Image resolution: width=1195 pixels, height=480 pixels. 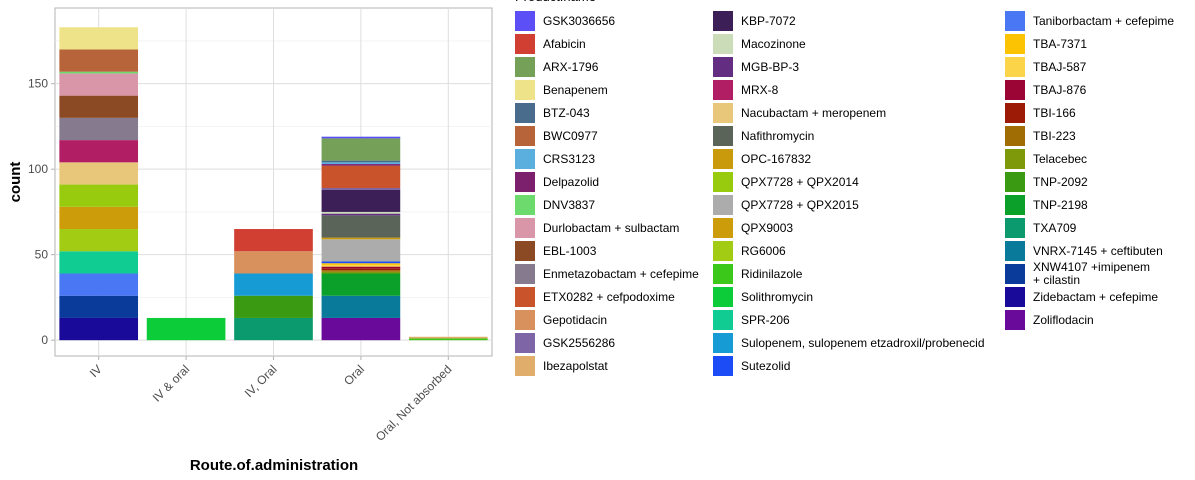 What do you see at coordinates (570, 135) in the screenshot?
I see `legend-label: BWC0977` at bounding box center [570, 135].